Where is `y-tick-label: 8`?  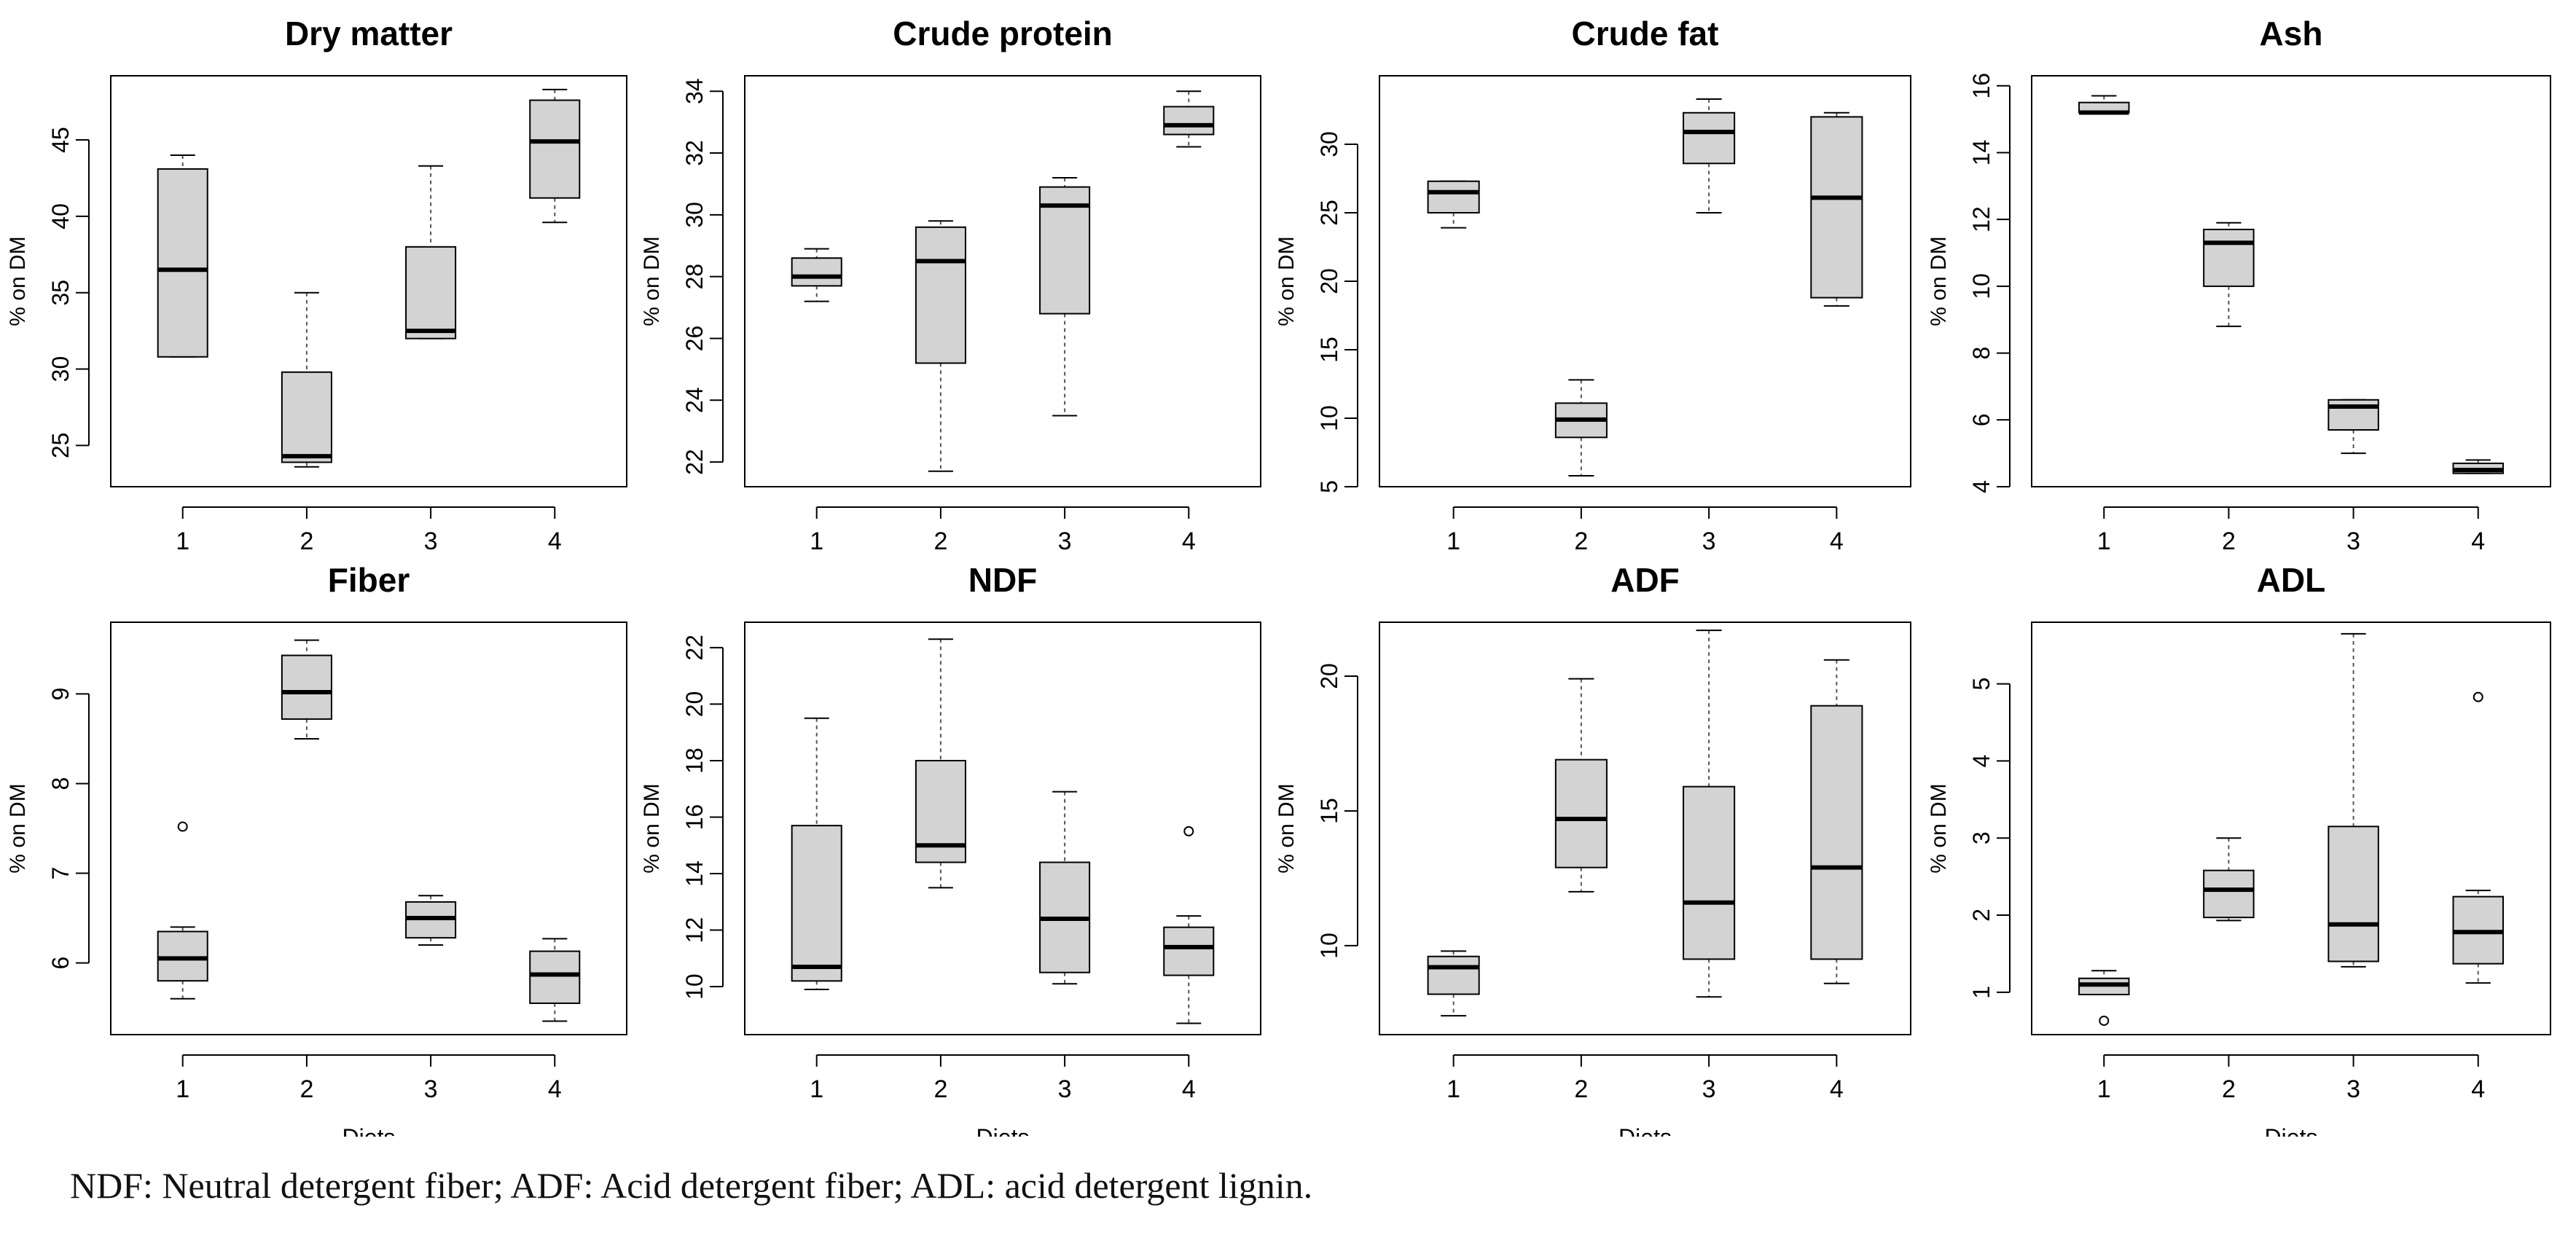
y-tick-label: 8 is located at coordinates (60, 784).